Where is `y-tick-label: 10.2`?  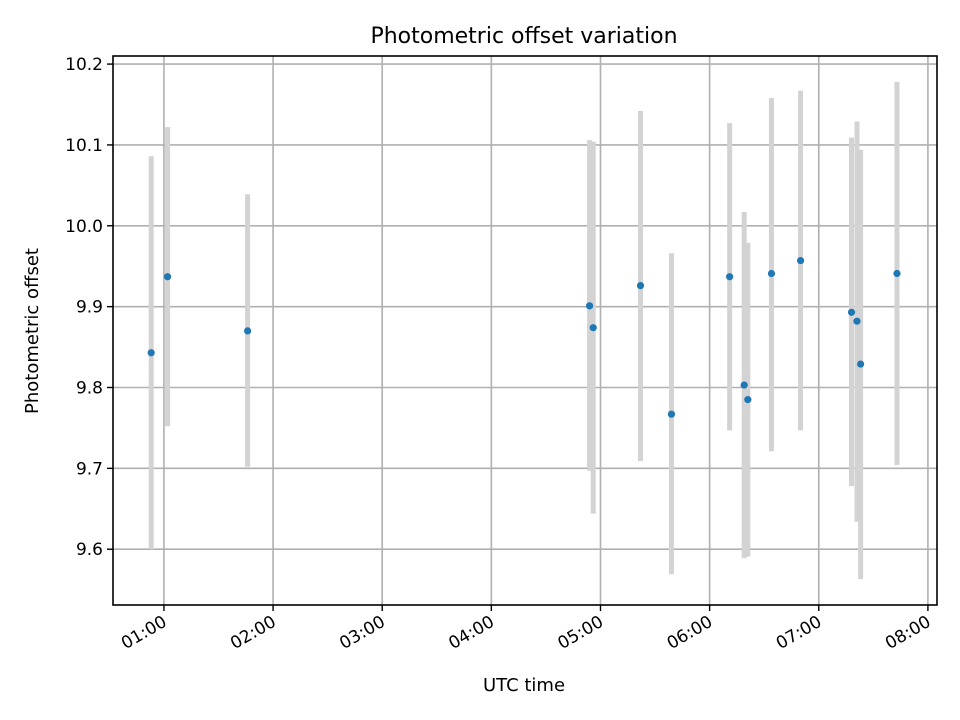 y-tick-label: 10.2 is located at coordinates (84, 65).